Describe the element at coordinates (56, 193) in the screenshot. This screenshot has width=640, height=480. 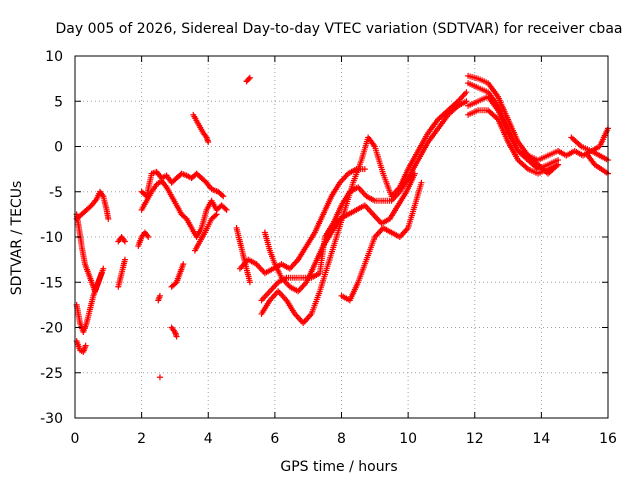
I see `y-tick-label: -5` at that location.